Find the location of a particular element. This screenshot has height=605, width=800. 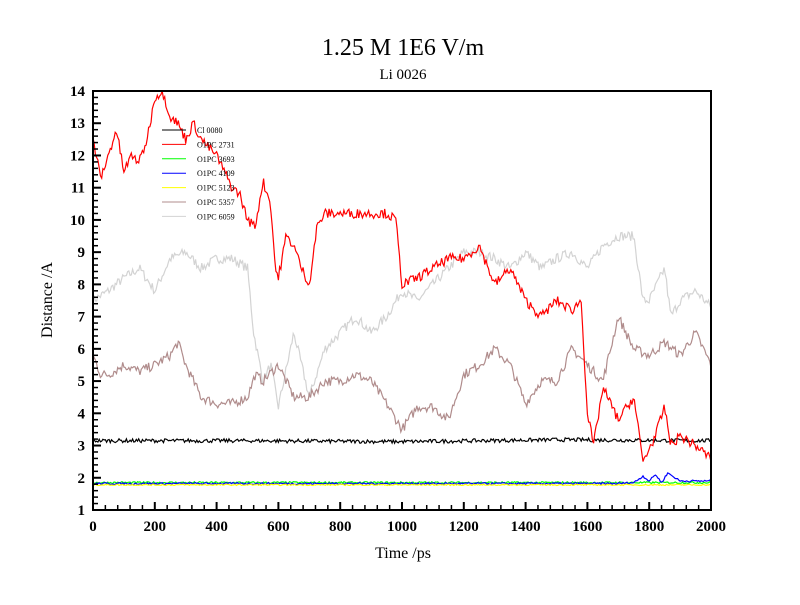

legend-label: O1PC 5357 is located at coordinates (216, 202).